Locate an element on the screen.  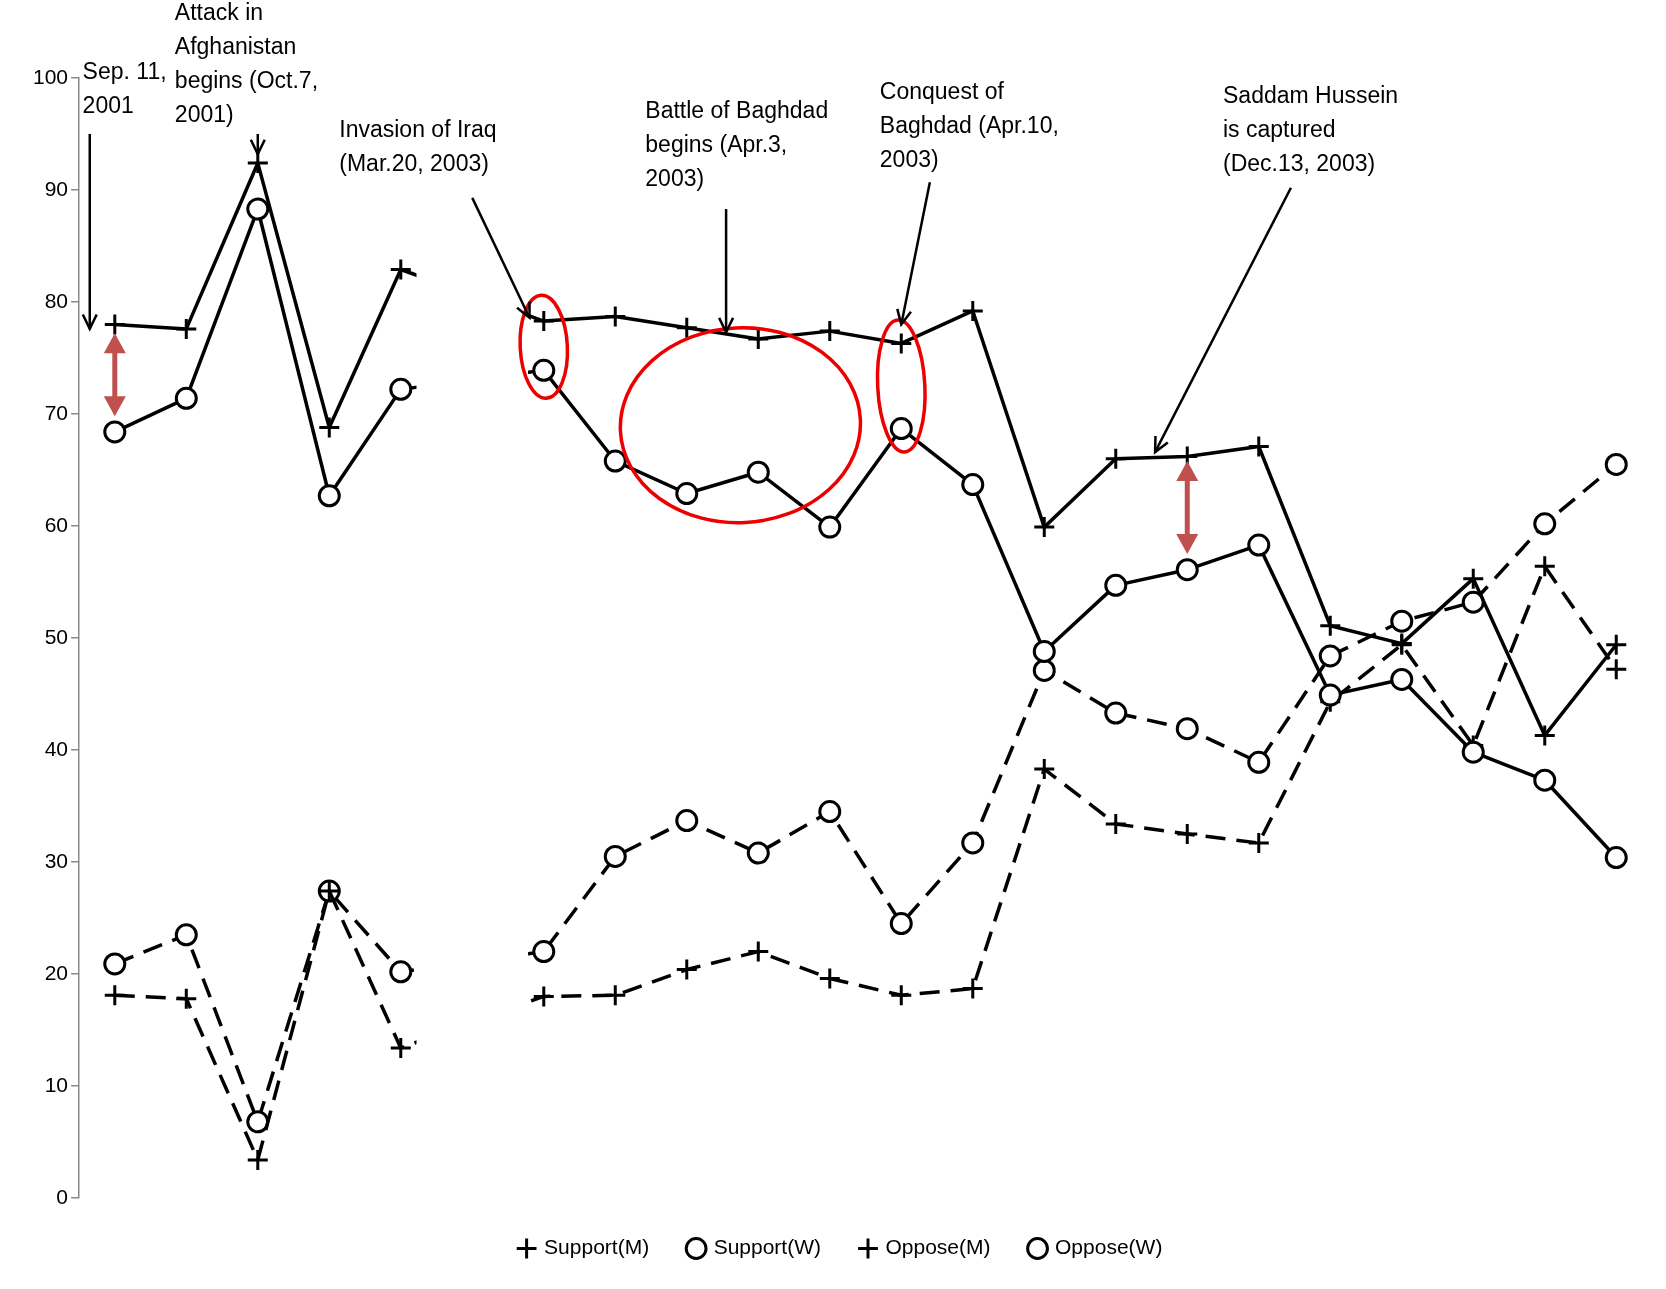
annotation: Saddam Hussein is captured (Dec.13, 2003) is located at coordinates (1311, 128).